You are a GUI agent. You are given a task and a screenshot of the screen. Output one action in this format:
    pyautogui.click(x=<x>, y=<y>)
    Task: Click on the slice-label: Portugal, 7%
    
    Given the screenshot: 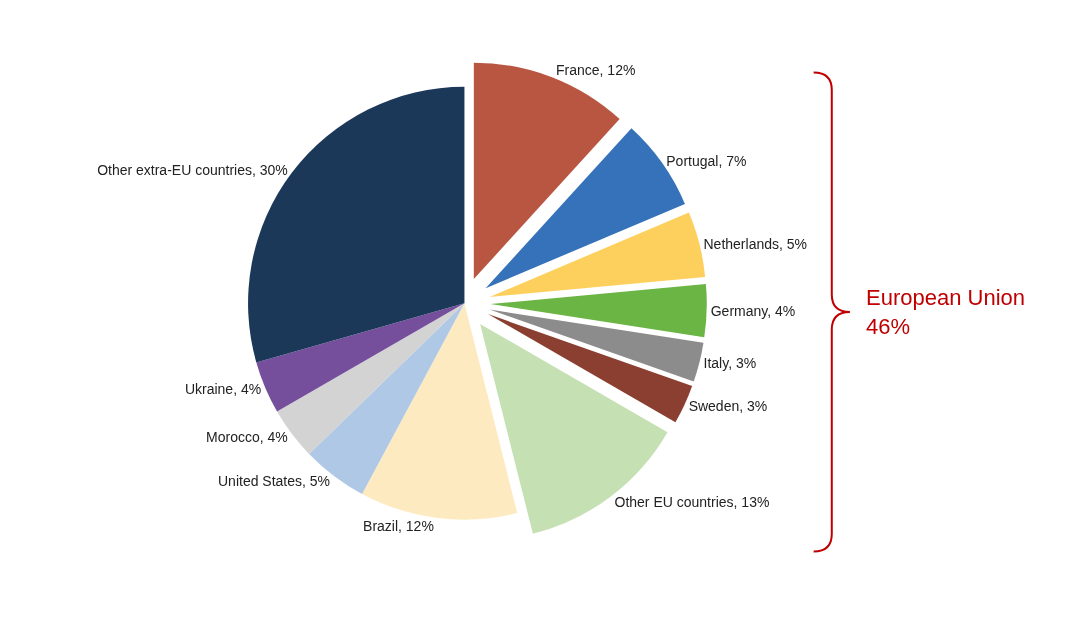 What is the action you would take?
    pyautogui.click(x=706, y=160)
    